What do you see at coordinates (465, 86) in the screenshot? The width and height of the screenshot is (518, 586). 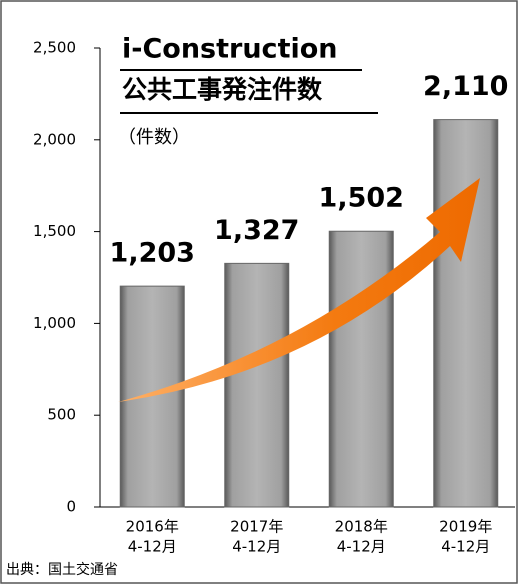 I see `value-label: 2,110` at bounding box center [465, 86].